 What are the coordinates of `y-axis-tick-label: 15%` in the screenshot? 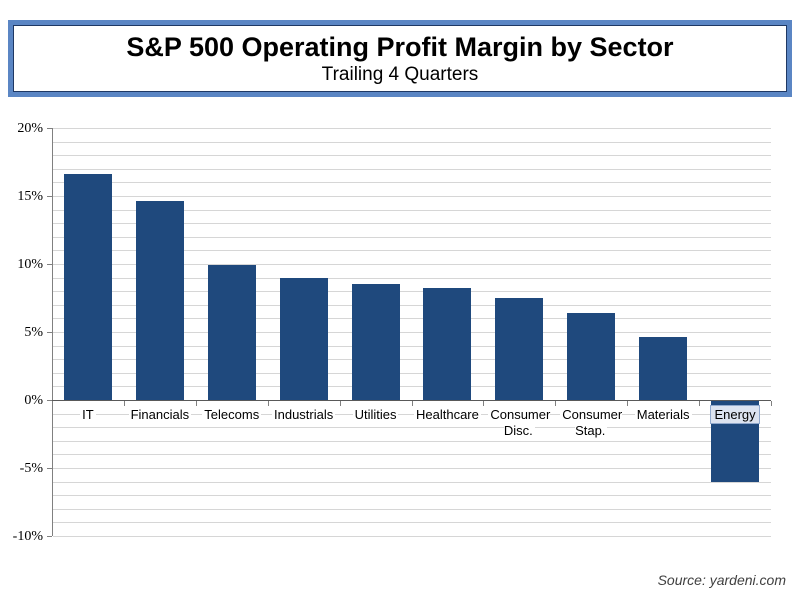 It's located at (30, 196).